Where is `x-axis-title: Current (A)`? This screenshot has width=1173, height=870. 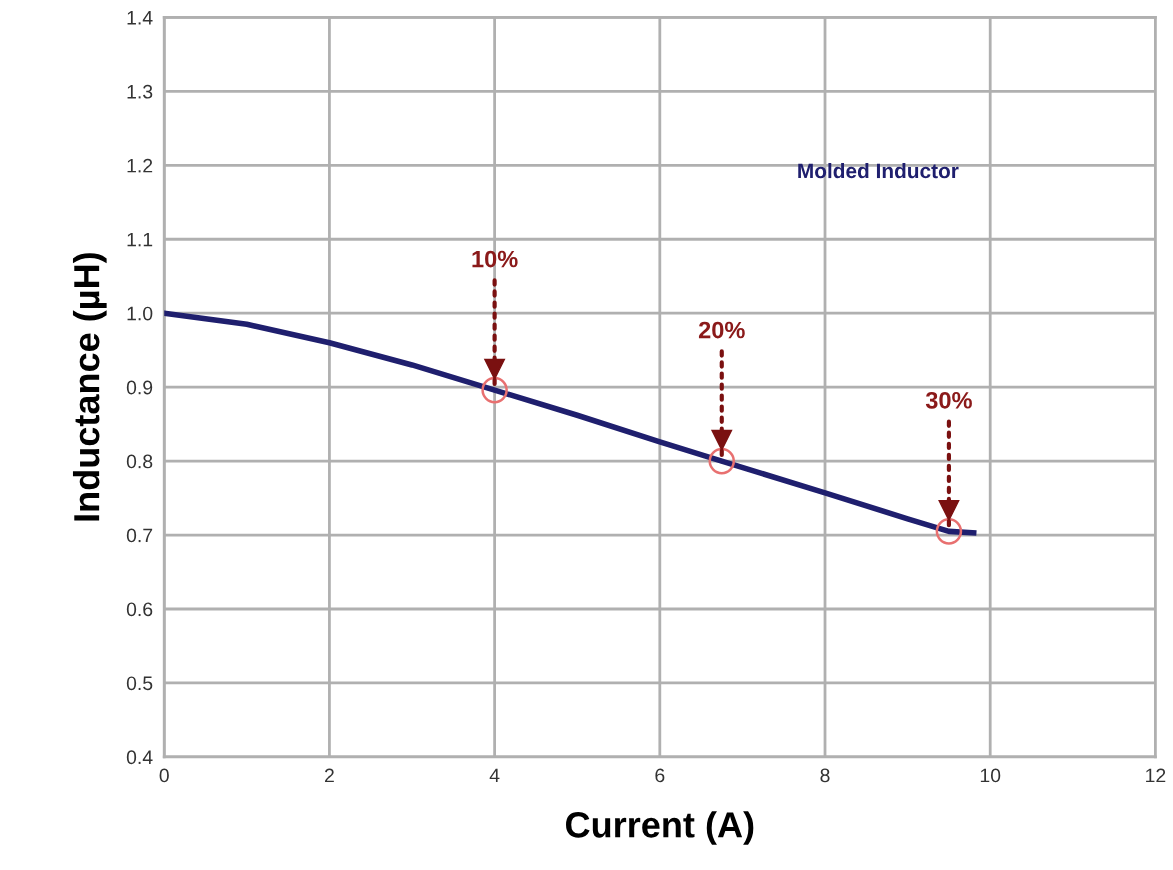
x-axis-title: Current (A) is located at coordinates (660, 828).